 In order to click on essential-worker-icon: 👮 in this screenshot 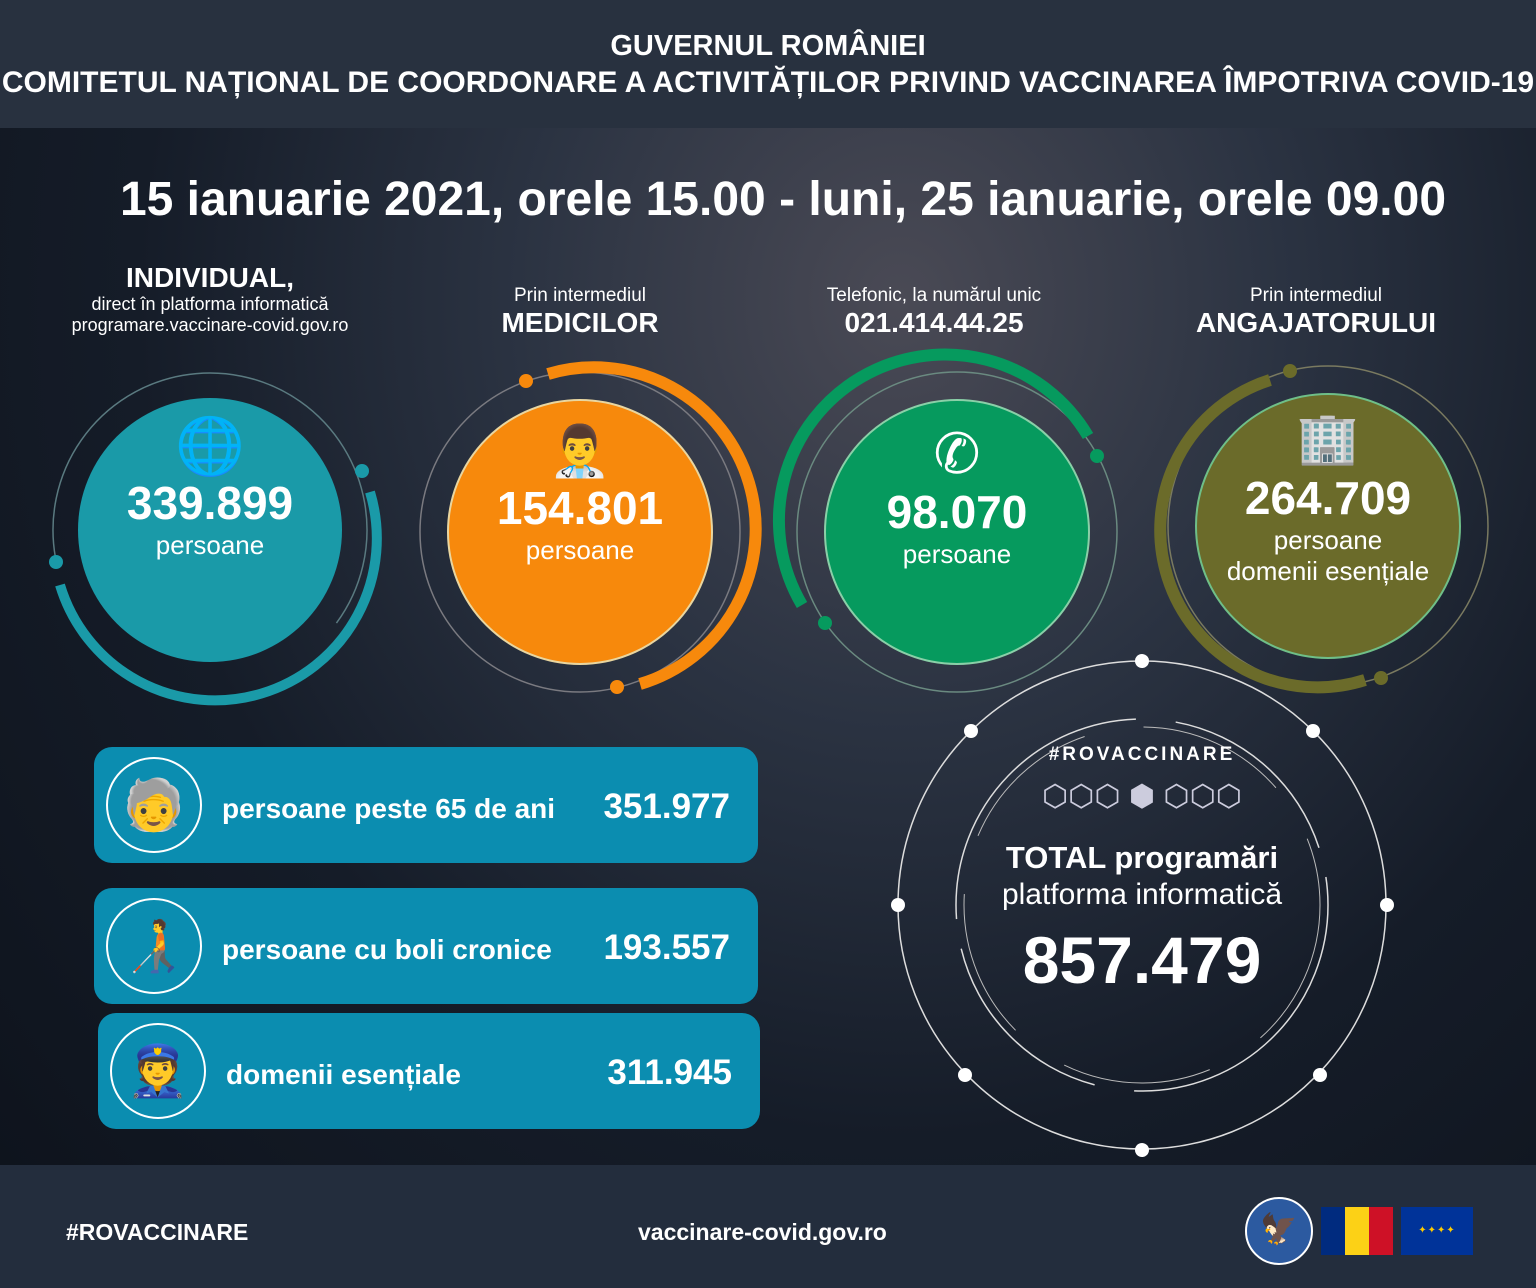, I will do `click(158, 1071)`.